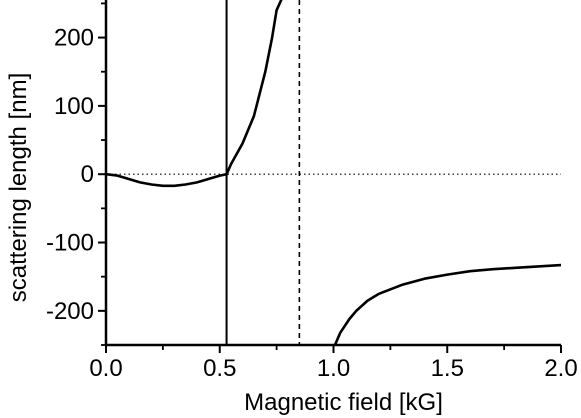  Describe the element at coordinates (18, 187) in the screenshot. I see `y-axis-label: scattering length [nm]` at that location.